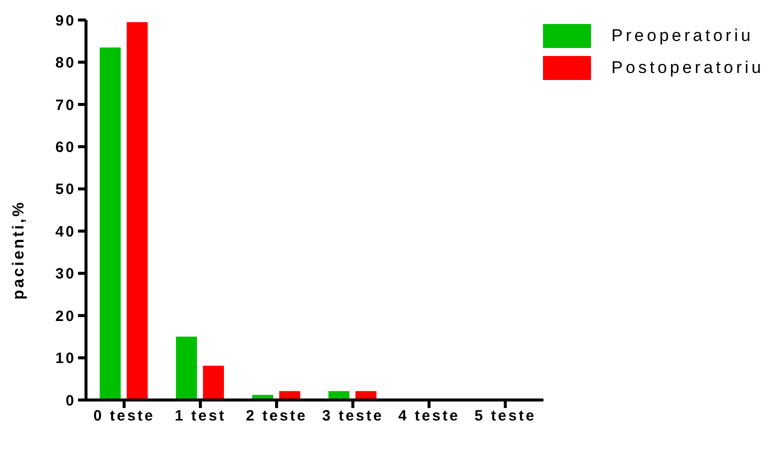 The height and width of the screenshot is (456, 776). What do you see at coordinates (19, 250) in the screenshot?
I see `y-axis-title: pacienti,%` at bounding box center [19, 250].